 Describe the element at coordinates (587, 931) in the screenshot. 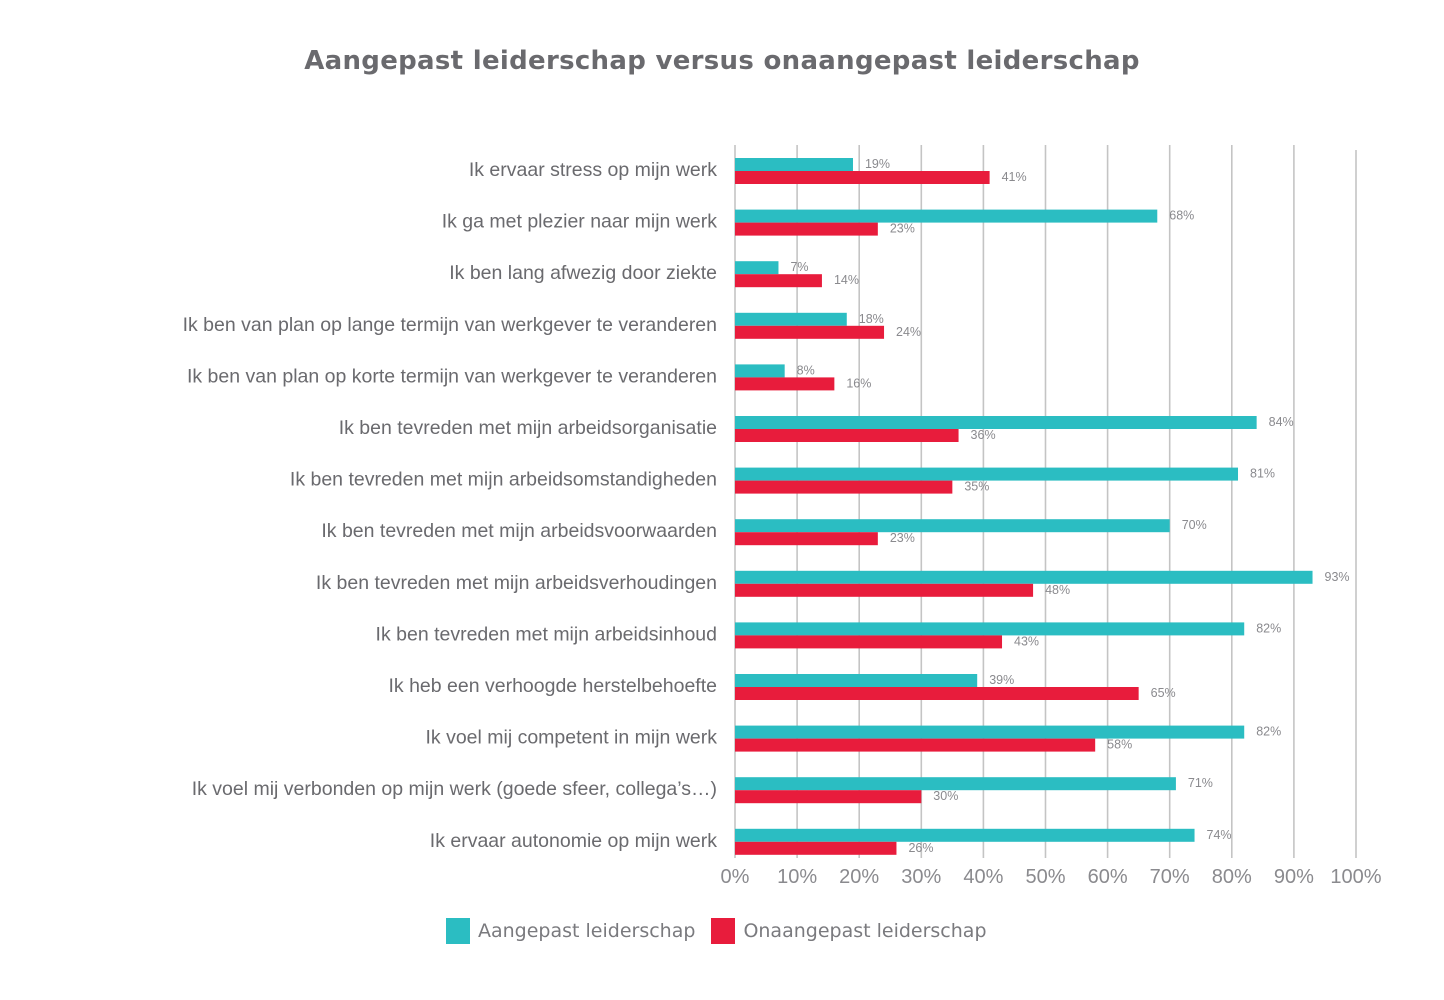

I see `legend-label-aangepast: Aangepast leiderschap` at that location.